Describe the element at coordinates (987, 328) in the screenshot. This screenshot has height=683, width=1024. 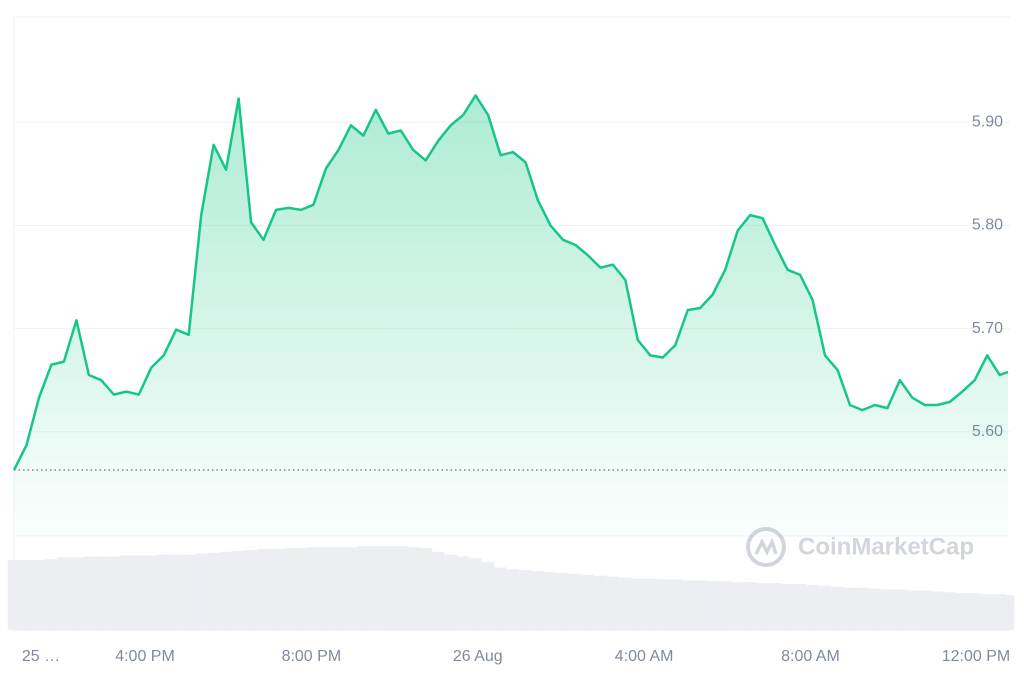
I see `y-tick-label: 5.70` at that location.